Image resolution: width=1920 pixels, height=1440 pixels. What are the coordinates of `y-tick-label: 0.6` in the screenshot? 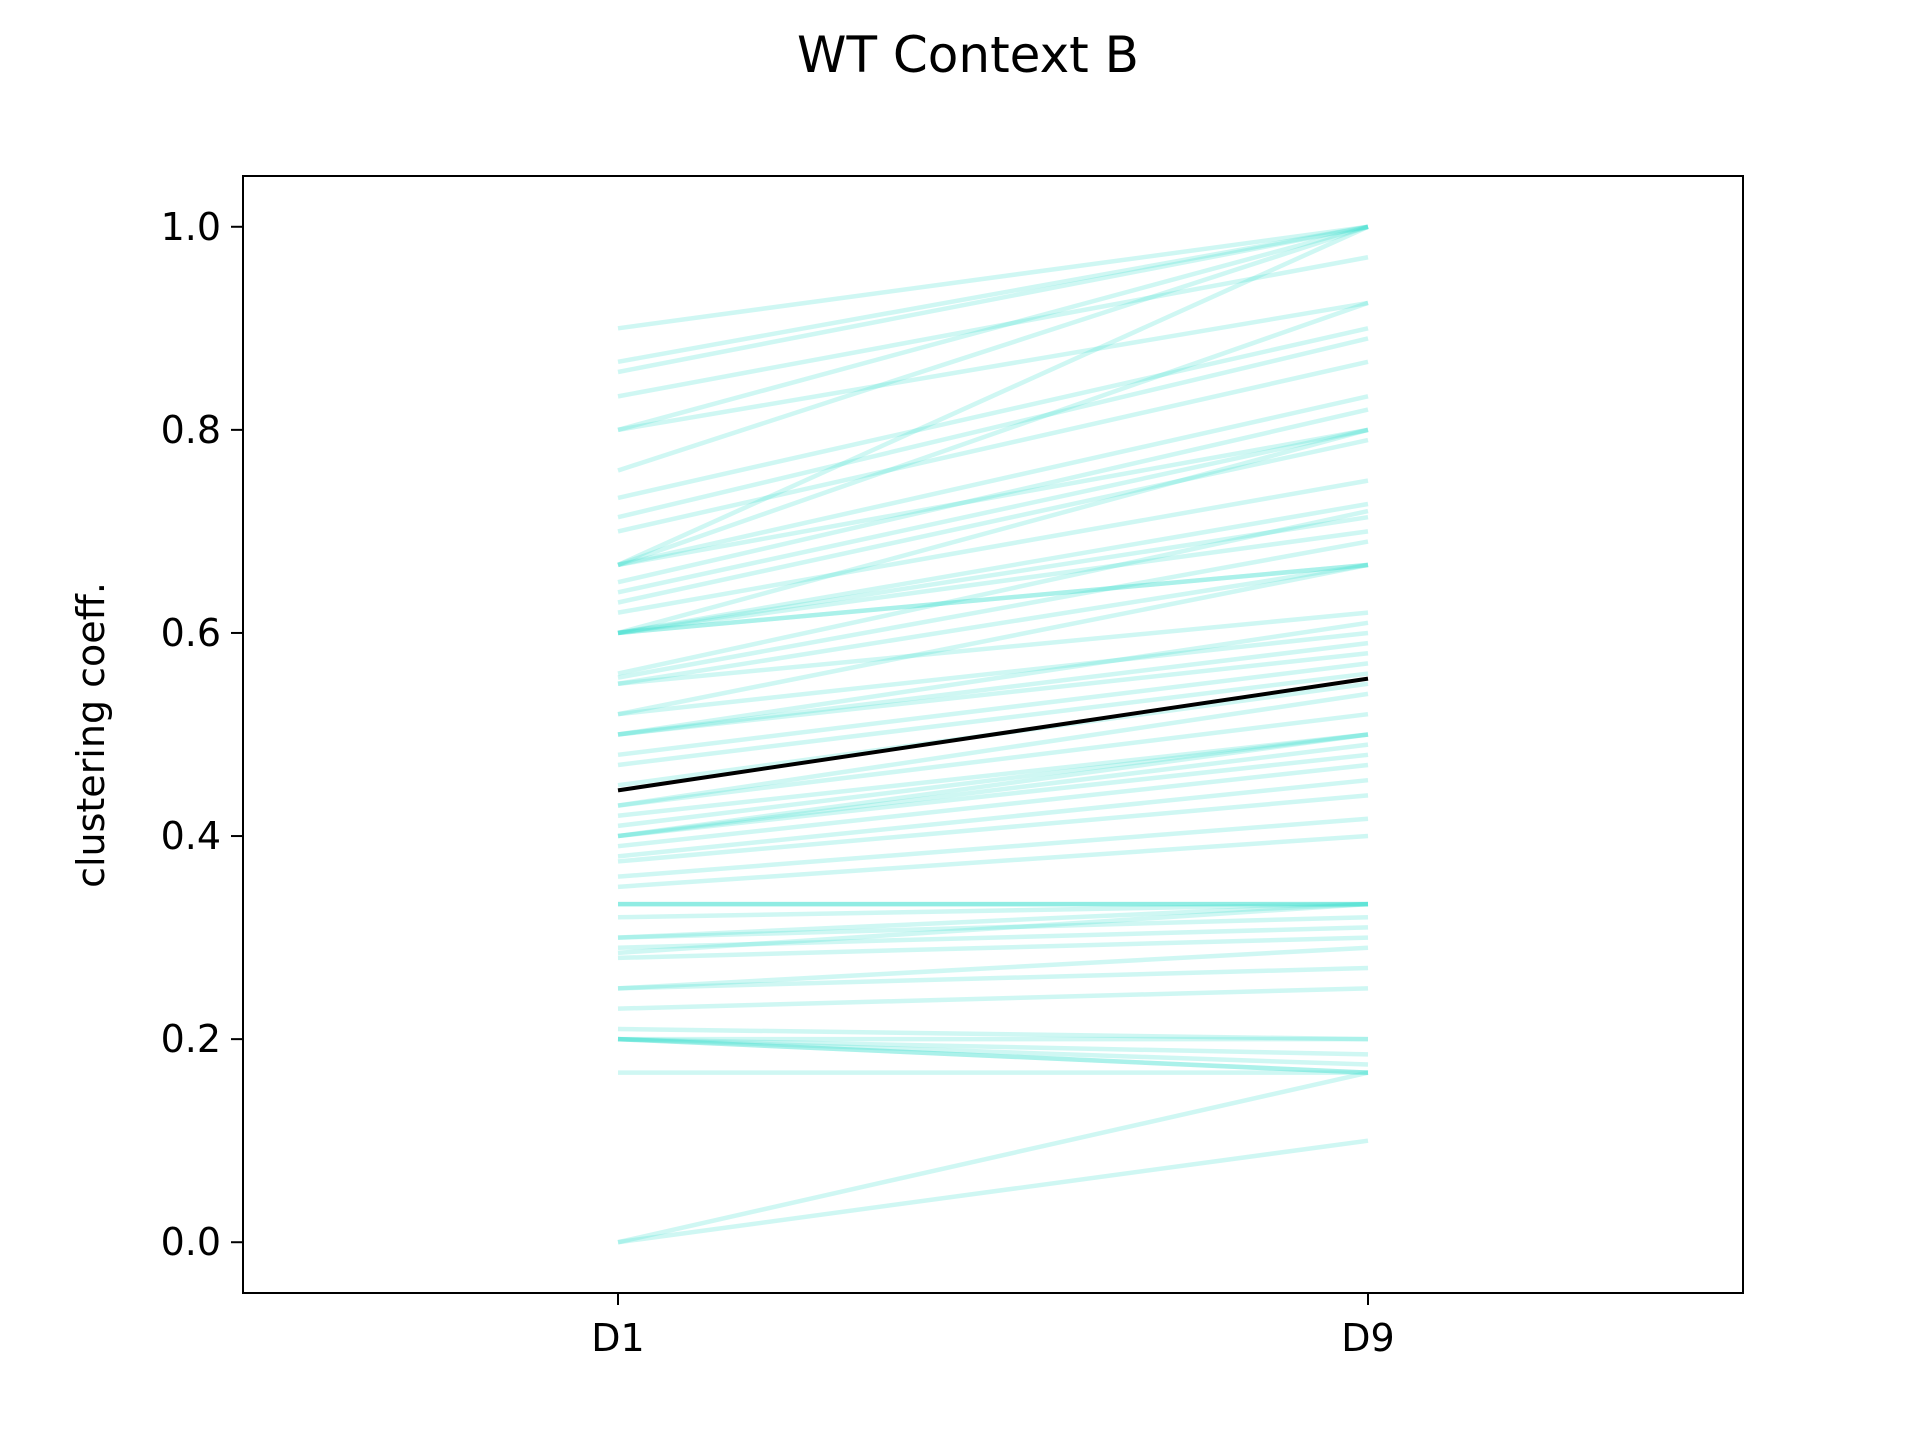 It's located at (191, 633).